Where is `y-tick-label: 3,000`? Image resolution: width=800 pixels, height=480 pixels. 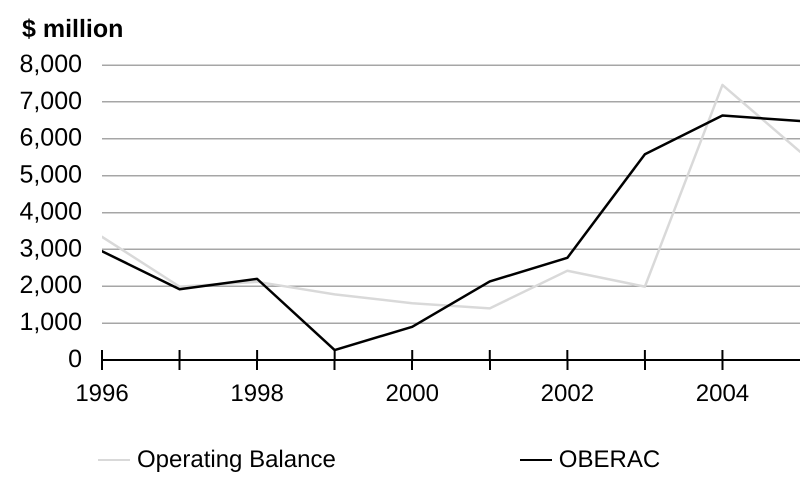
y-tick-label: 3,000 is located at coordinates (50, 248).